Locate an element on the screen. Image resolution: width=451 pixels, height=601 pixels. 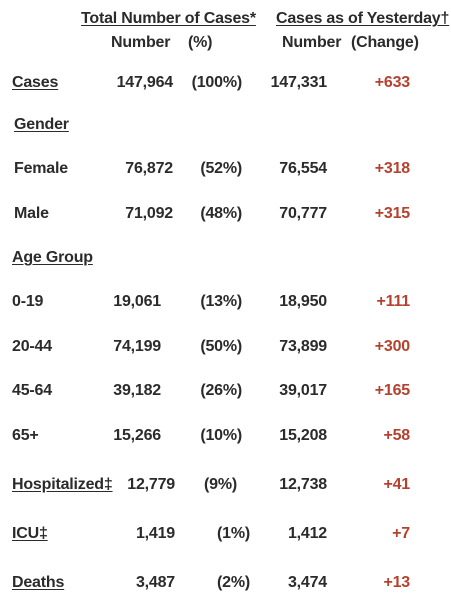
row-yesterday-age-65-plus: 15,208 is located at coordinates (303, 435).